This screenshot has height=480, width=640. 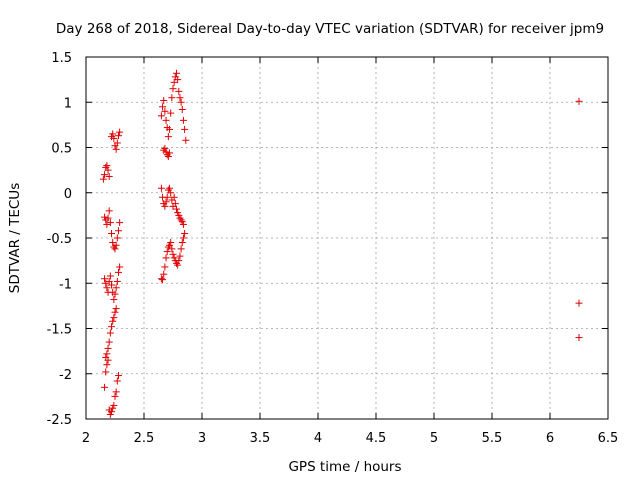 What do you see at coordinates (550, 438) in the screenshot?
I see `x-tick-label: 6` at bounding box center [550, 438].